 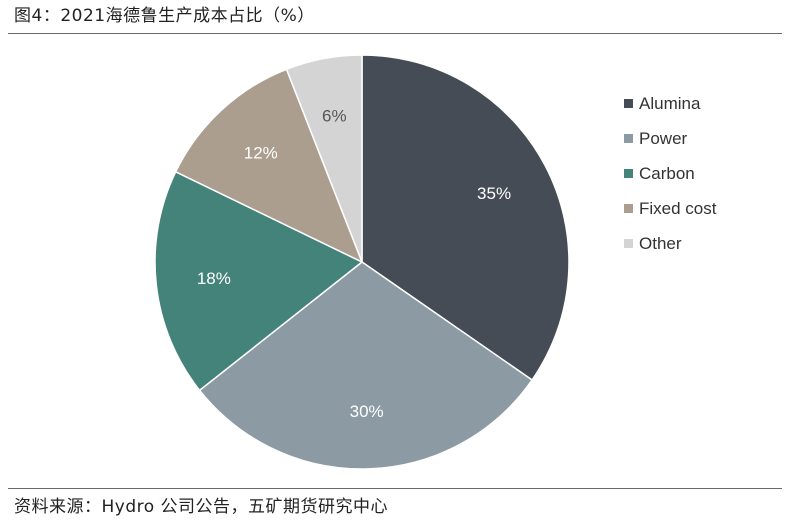 I want to click on legend-item-fixed-cost: Fixed cost, so click(x=670, y=208).